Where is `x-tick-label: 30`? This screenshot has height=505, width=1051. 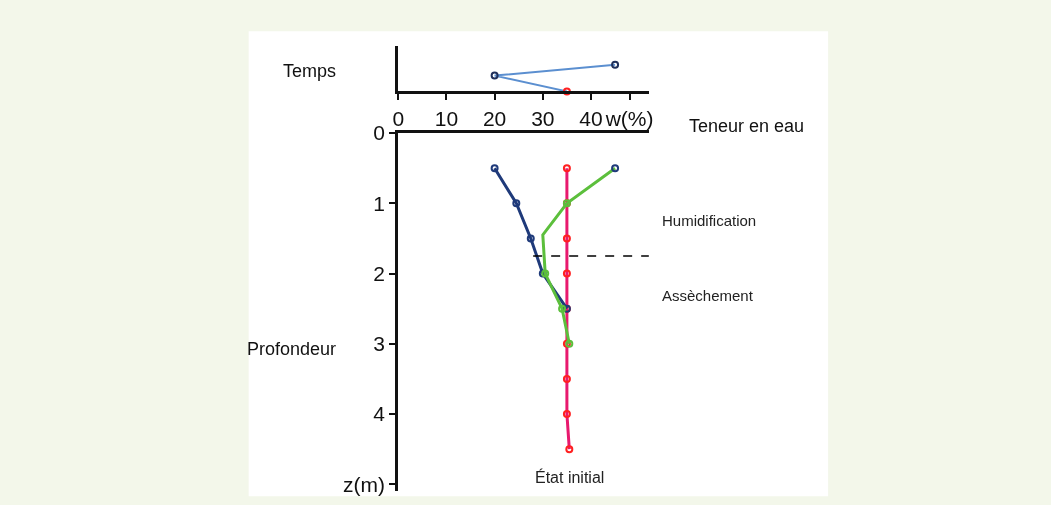
x-tick-label: 30 is located at coordinates (543, 118).